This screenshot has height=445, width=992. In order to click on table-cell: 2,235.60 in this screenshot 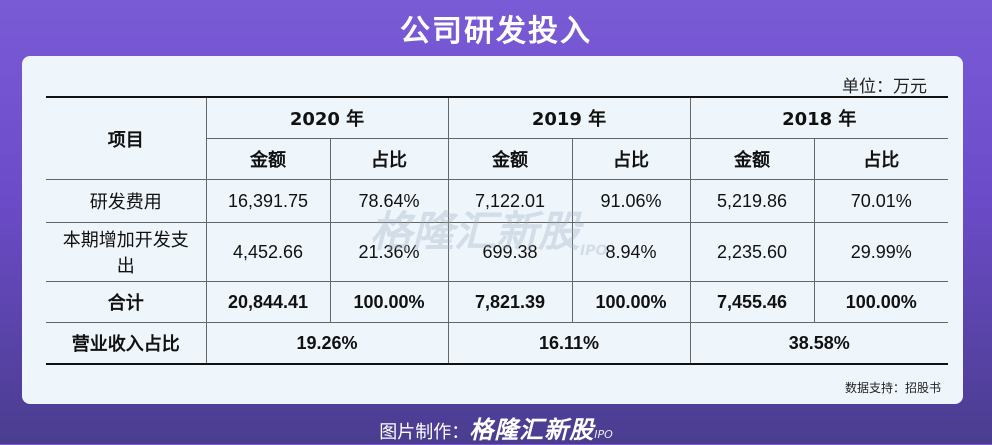, I will do `click(752, 252)`.